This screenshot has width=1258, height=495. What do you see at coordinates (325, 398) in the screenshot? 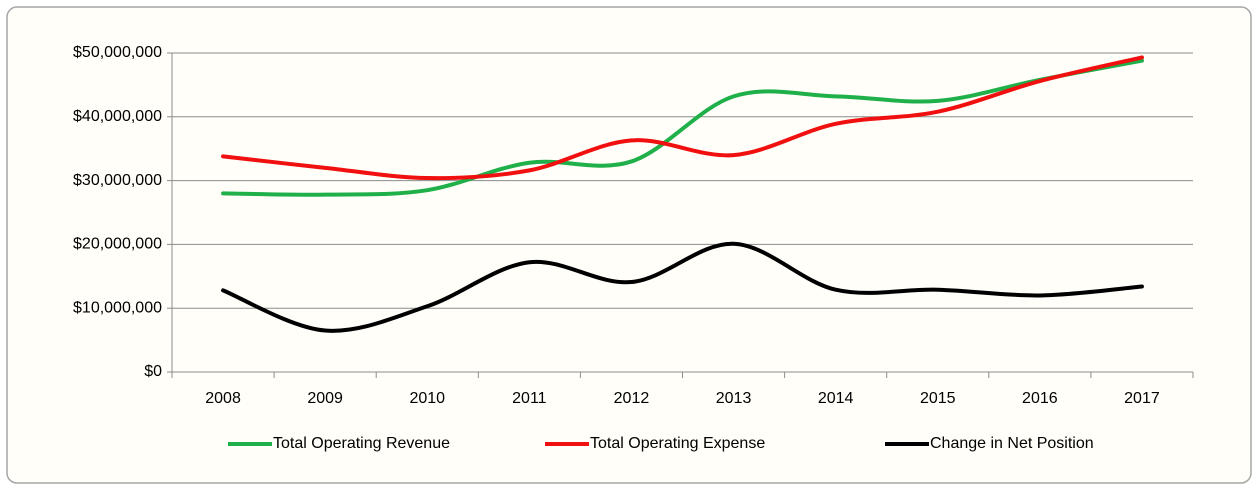
I see `x-tick-label: 2009` at bounding box center [325, 398].